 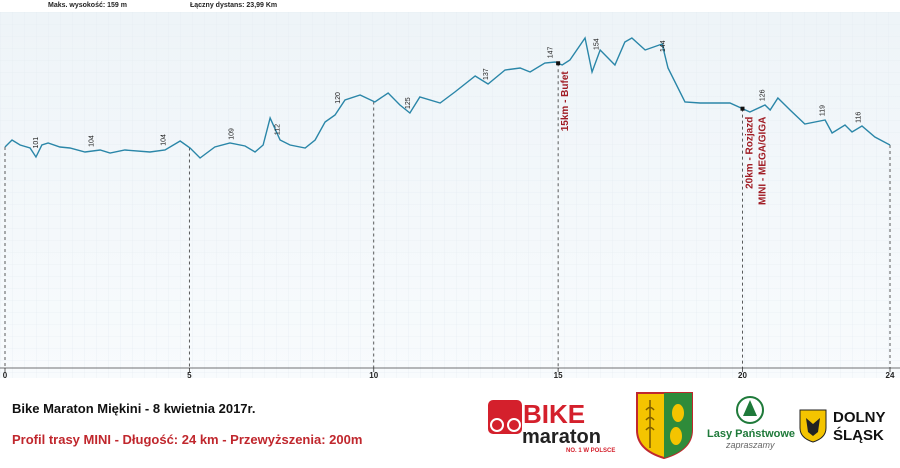 What do you see at coordinates (742, 375) in the screenshot?
I see `x-tick-label: 20` at bounding box center [742, 375].